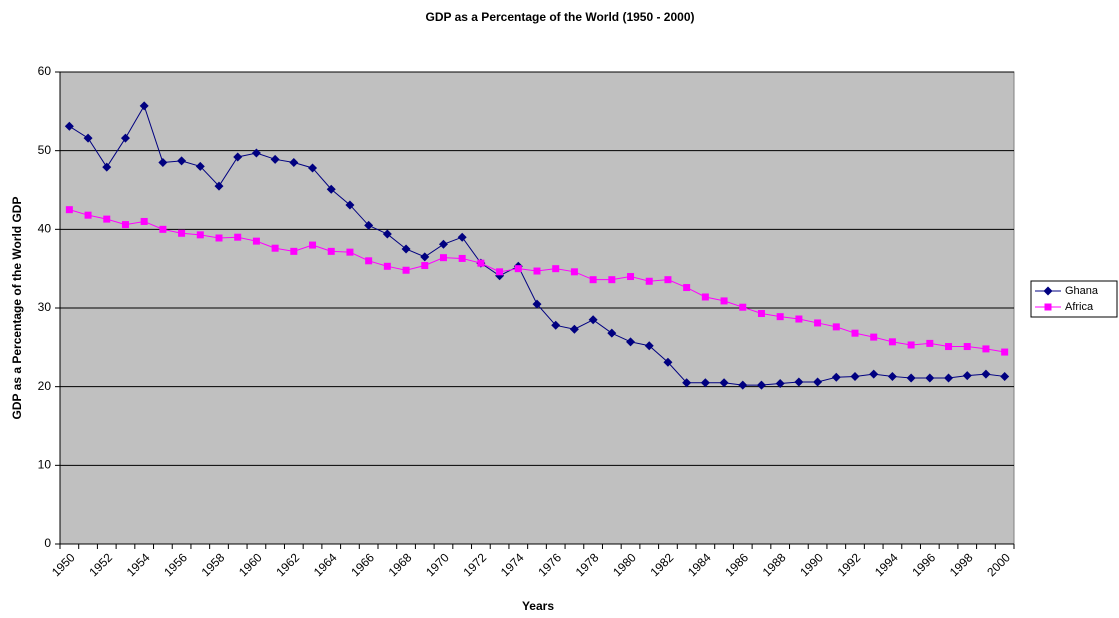 This screenshot has height=618, width=1119. Describe the element at coordinates (1079, 307) in the screenshot. I see `legend-label: Africa` at that location.